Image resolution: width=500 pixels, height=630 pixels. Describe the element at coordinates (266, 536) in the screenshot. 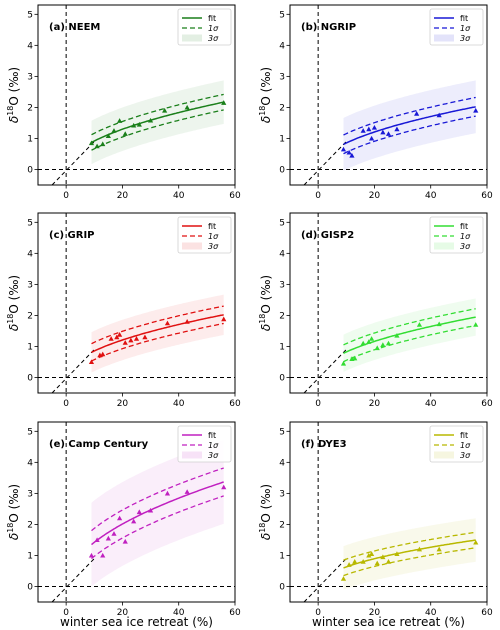

I see `y-axis-label-delta: δ` at that location.